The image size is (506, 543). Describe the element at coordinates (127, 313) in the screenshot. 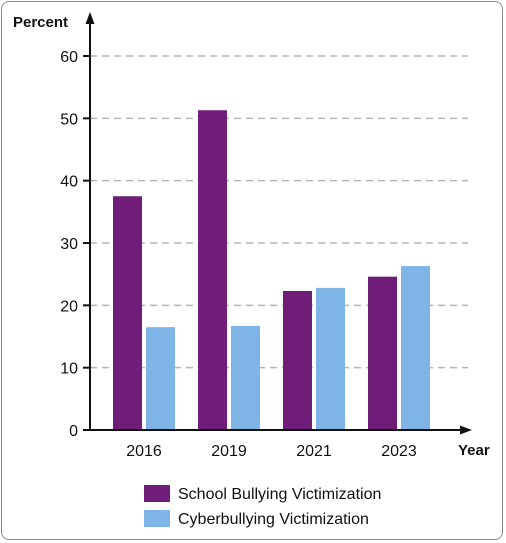

I see `bar-school-bullying-2016` at that location.